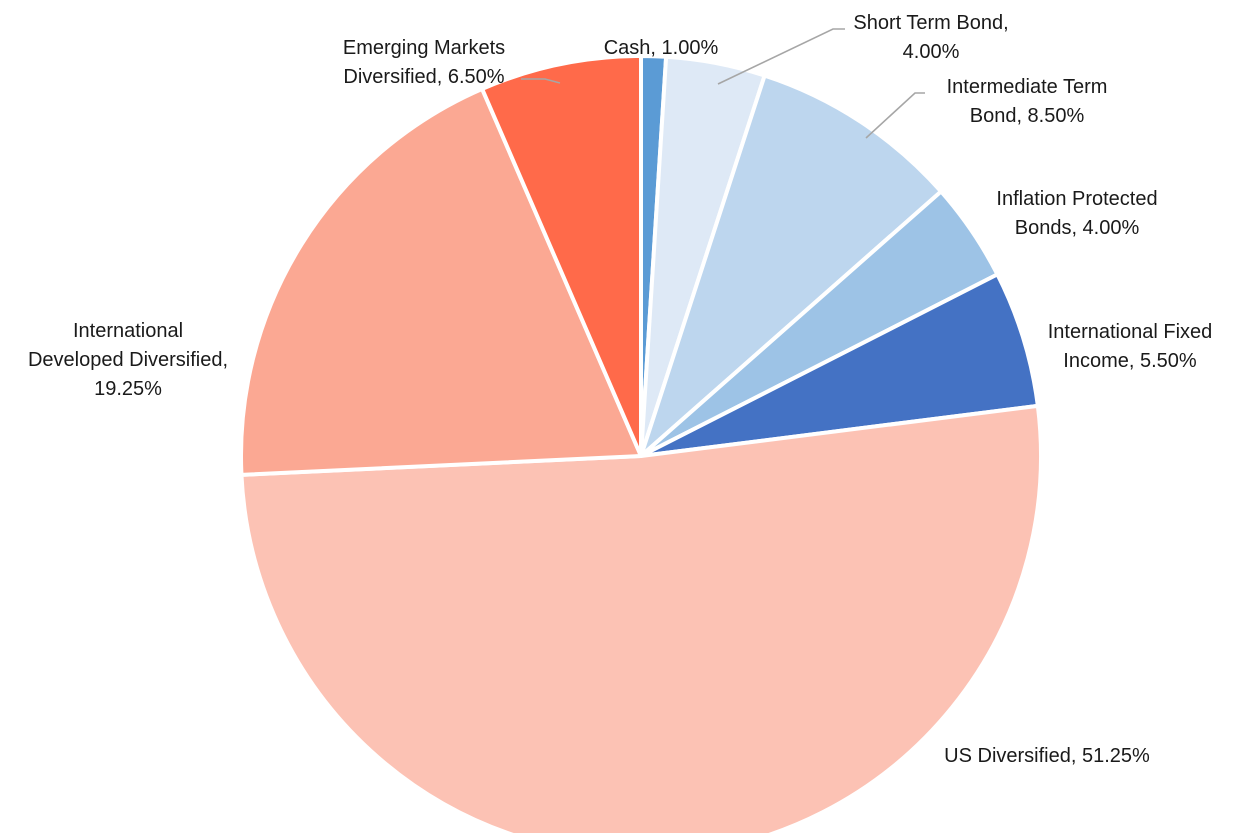  Describe the element at coordinates (1076, 199) in the screenshot. I see `data-label-line: Inflation Protected` at that location.